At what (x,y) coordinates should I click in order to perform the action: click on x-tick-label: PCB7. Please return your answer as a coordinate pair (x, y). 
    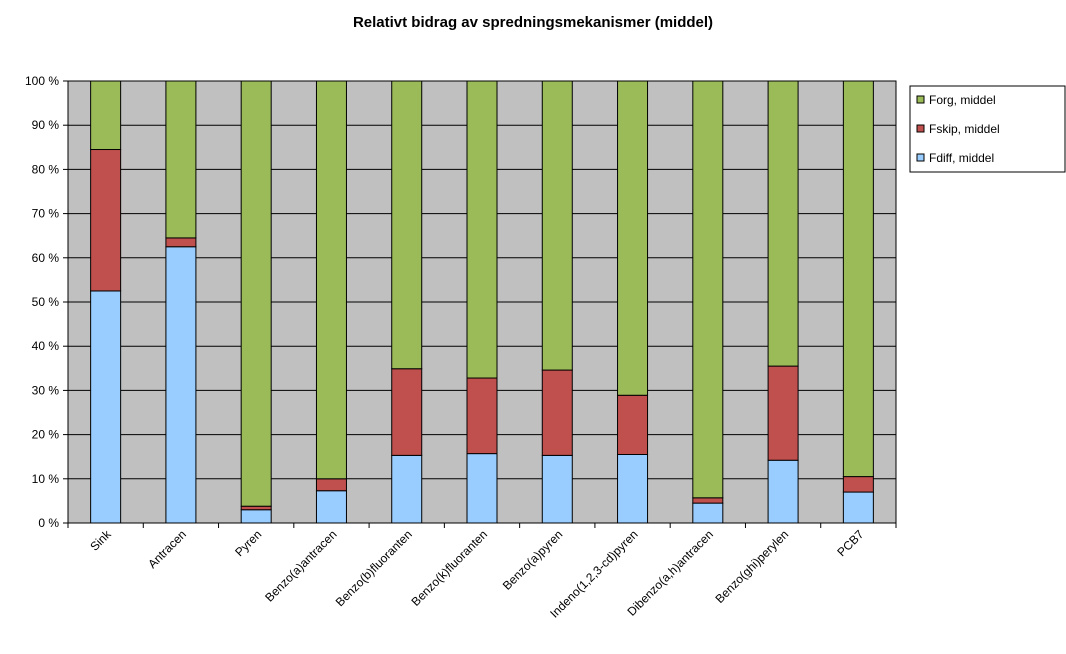
    Looking at the image, I should click on (850, 543).